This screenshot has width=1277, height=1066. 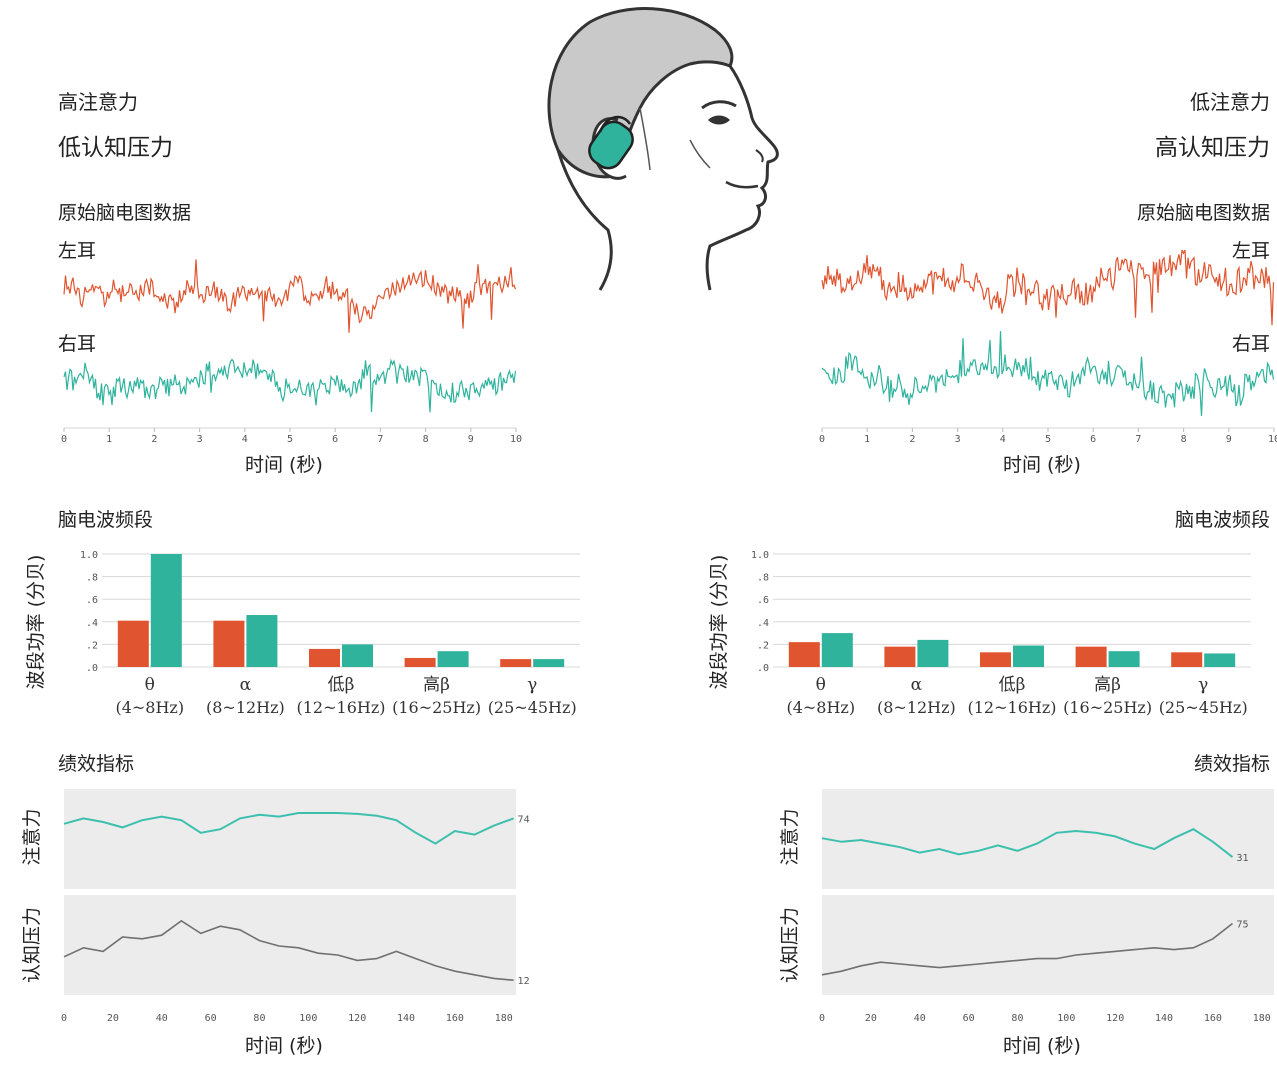 I want to click on perfL-perf-tick-label: 100, so click(x=308, y=1018).